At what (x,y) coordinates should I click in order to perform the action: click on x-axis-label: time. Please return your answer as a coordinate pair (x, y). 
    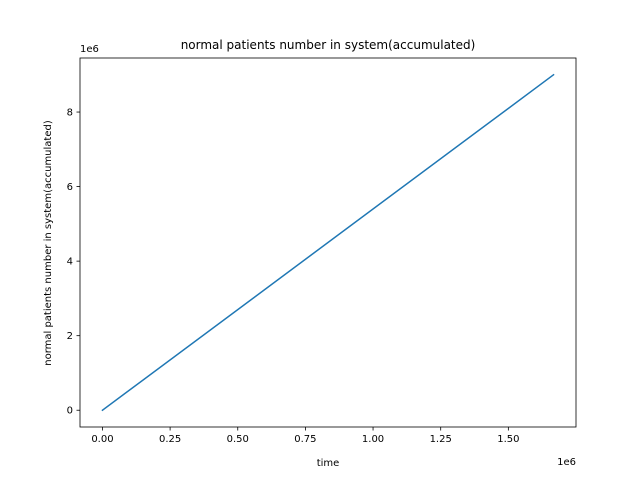
    Looking at the image, I should click on (328, 463).